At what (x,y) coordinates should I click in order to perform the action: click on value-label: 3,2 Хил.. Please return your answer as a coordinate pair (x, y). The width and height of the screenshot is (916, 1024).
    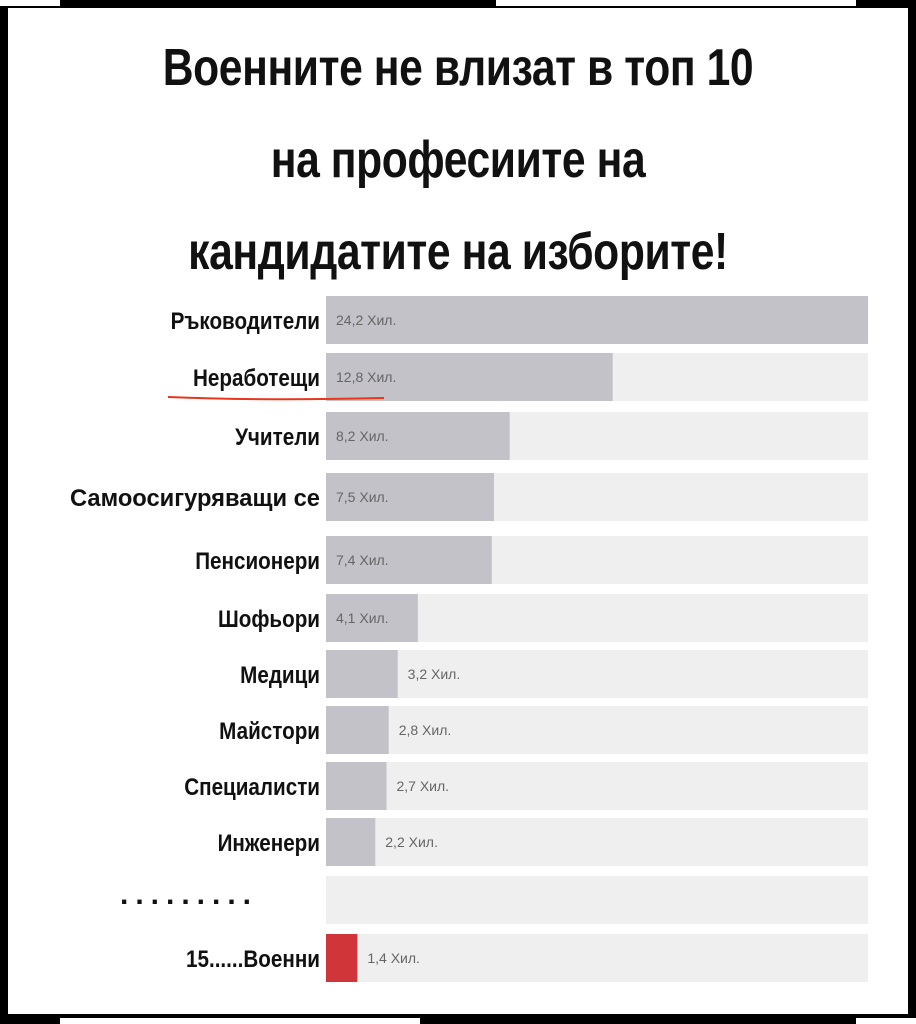
    Looking at the image, I should click on (434, 674).